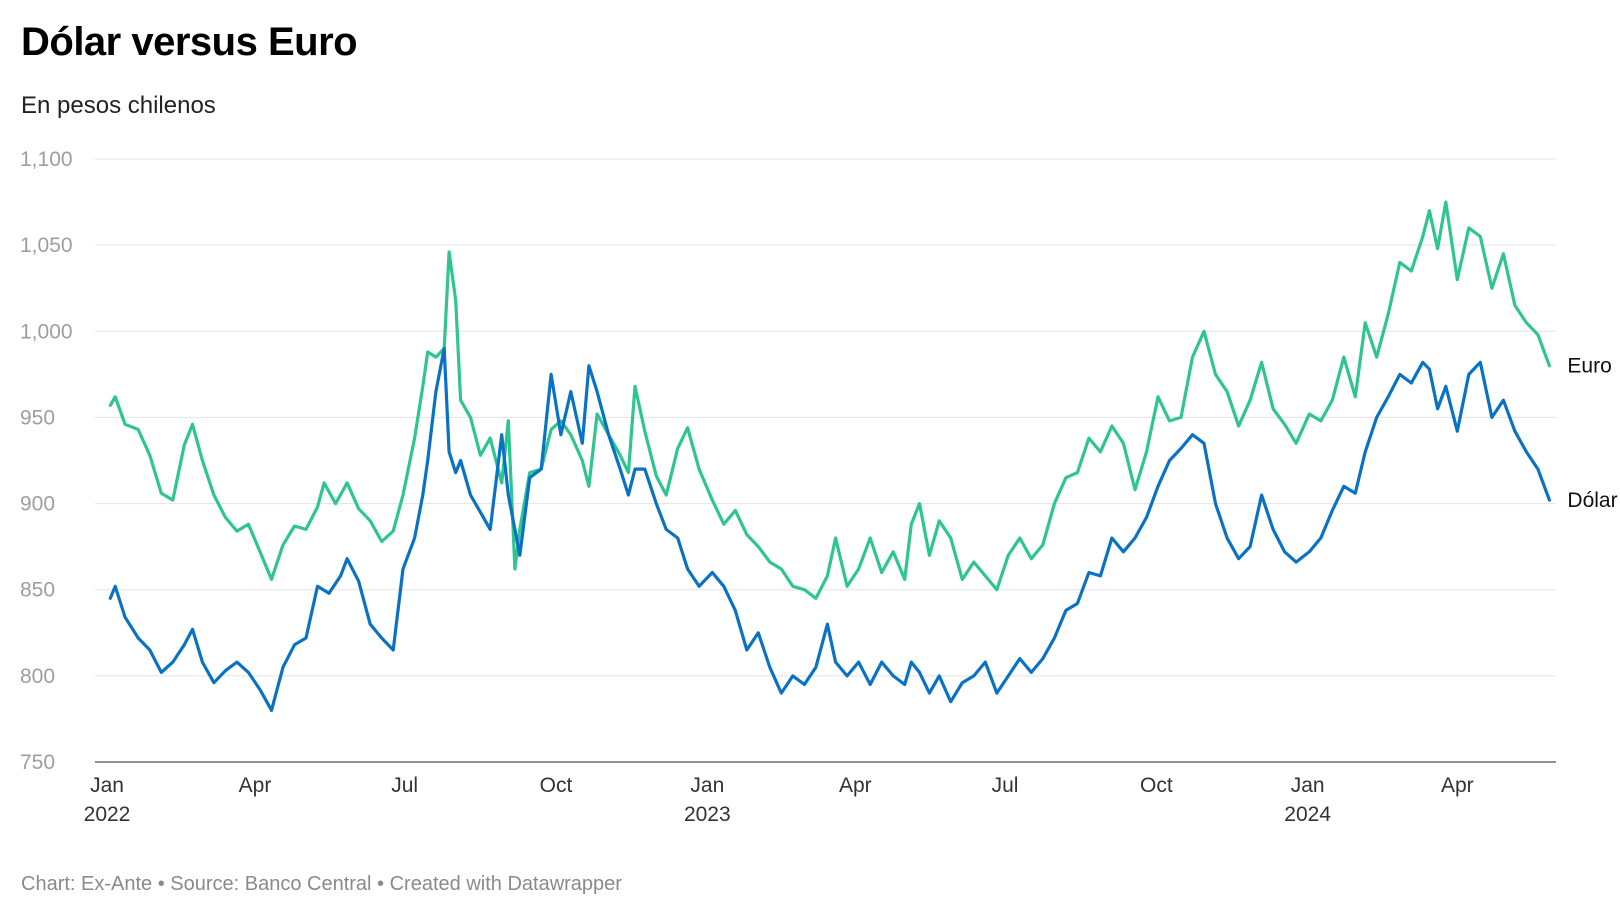 The image size is (1620, 912). What do you see at coordinates (37, 762) in the screenshot?
I see `y-tick-label: 750` at bounding box center [37, 762].